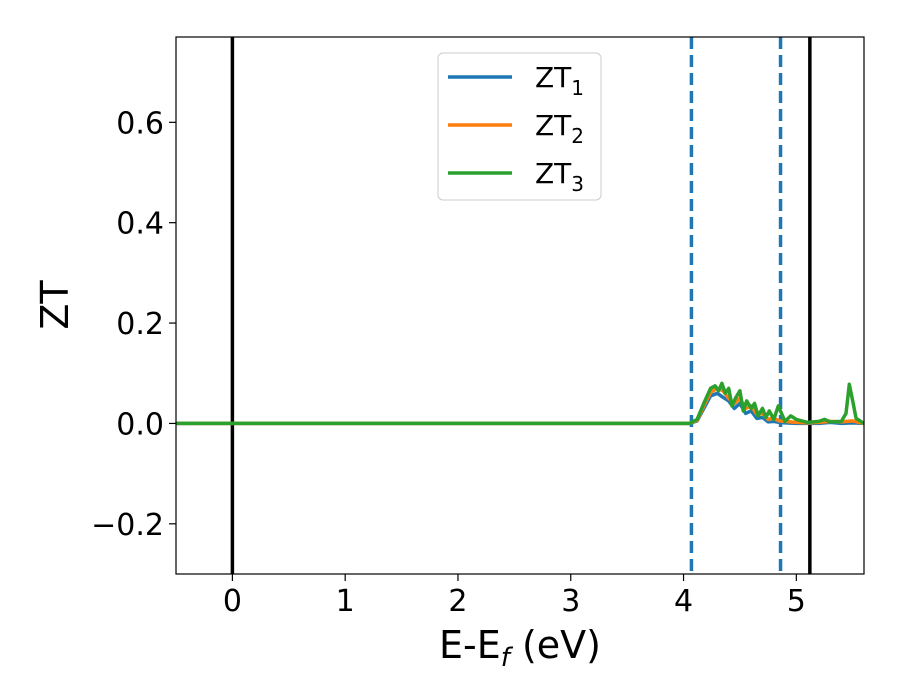 The image size is (900, 700). What do you see at coordinates (55, 305) in the screenshot?
I see `y-axis-label: ZT` at bounding box center [55, 305].